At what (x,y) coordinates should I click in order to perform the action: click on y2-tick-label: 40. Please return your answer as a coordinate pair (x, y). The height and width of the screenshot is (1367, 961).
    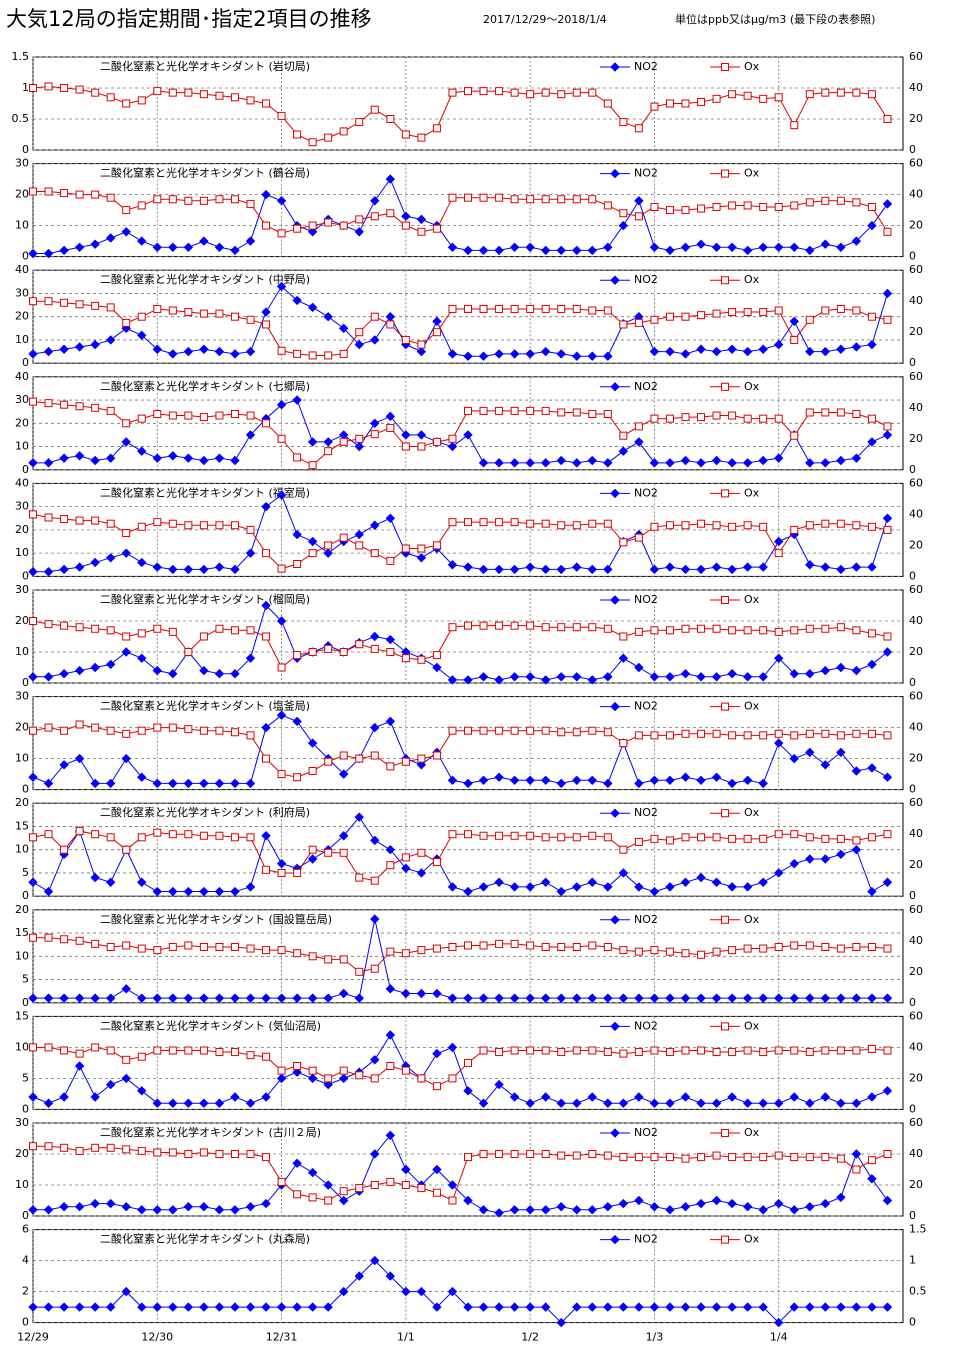
    Looking at the image, I should click on (916, 940).